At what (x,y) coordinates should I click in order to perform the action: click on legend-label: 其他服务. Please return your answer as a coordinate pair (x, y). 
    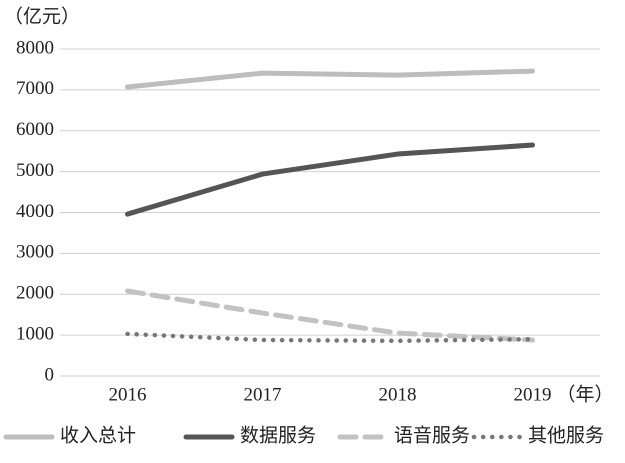
    Looking at the image, I should click on (566, 435).